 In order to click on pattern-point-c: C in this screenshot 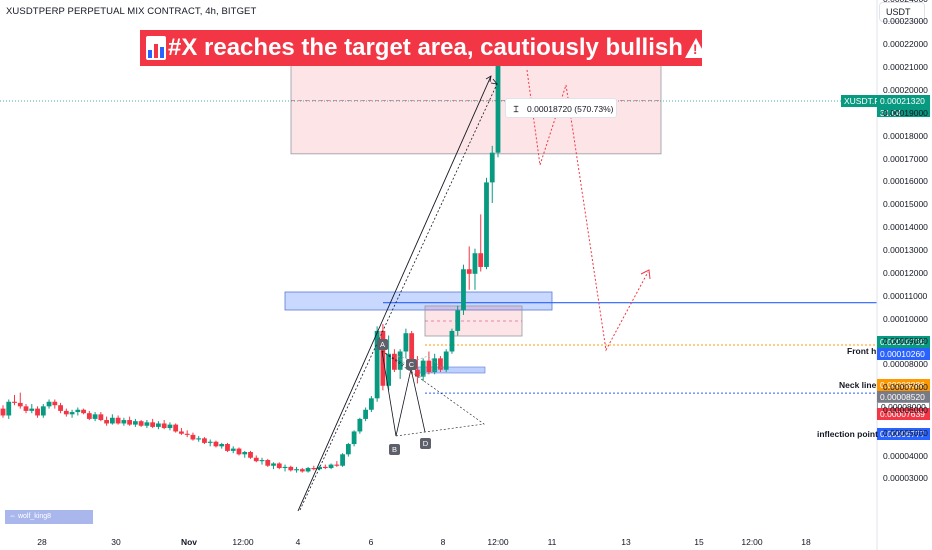, I will do `click(411, 364)`.